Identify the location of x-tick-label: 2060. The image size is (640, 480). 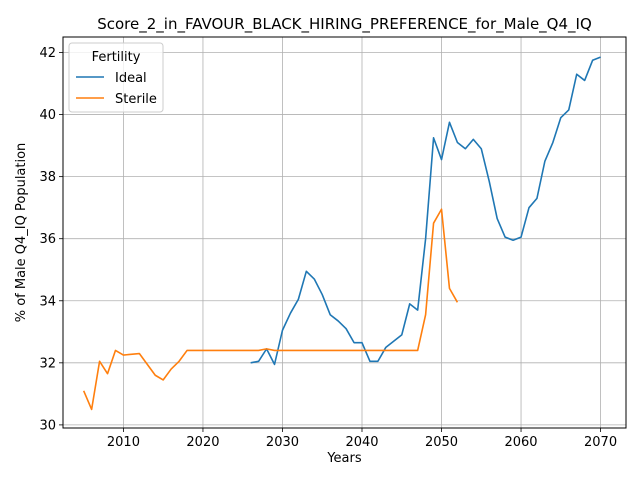
(520, 442).